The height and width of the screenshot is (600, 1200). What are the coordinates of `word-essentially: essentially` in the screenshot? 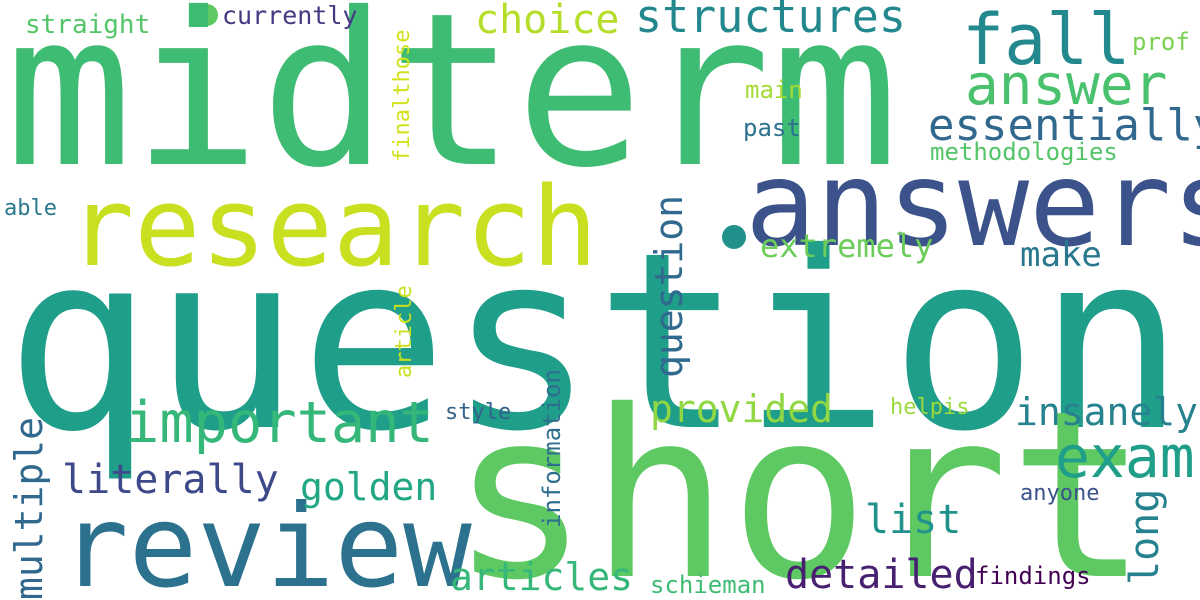 It's located at (1064, 125).